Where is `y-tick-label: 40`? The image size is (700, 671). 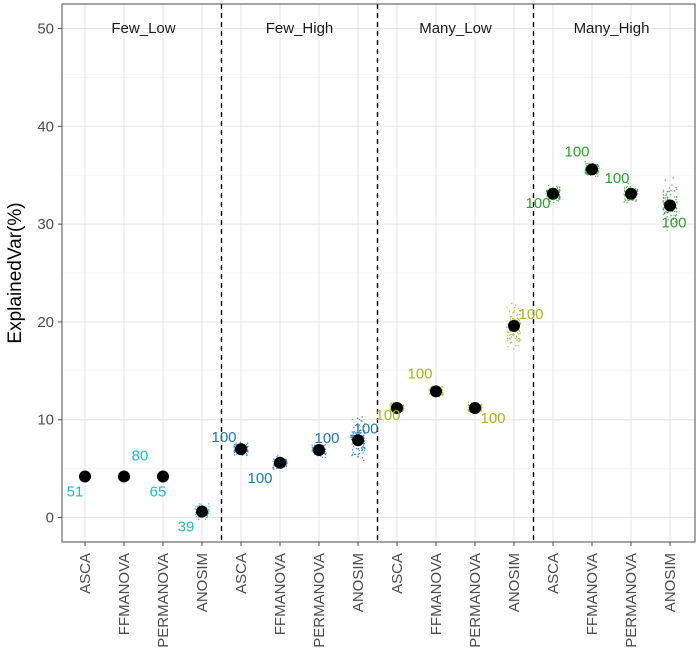 y-tick-label: 40 is located at coordinates (45, 126).